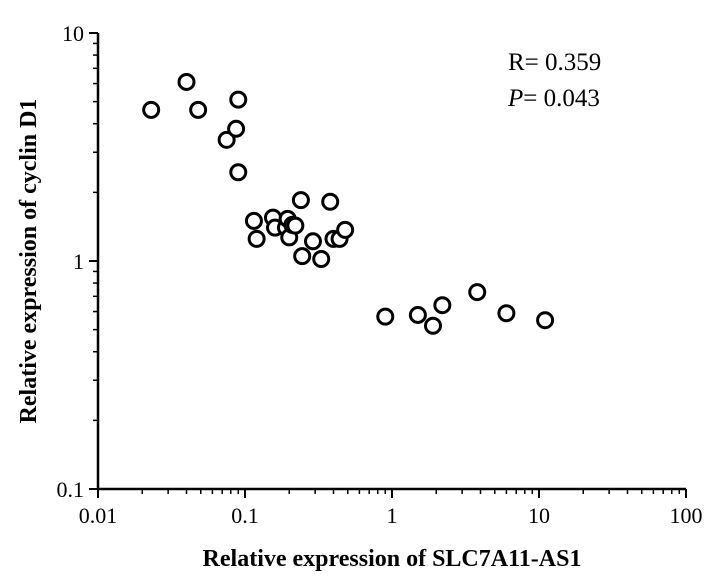  What do you see at coordinates (392, 515) in the screenshot?
I see `x-tick-label: 1` at bounding box center [392, 515].